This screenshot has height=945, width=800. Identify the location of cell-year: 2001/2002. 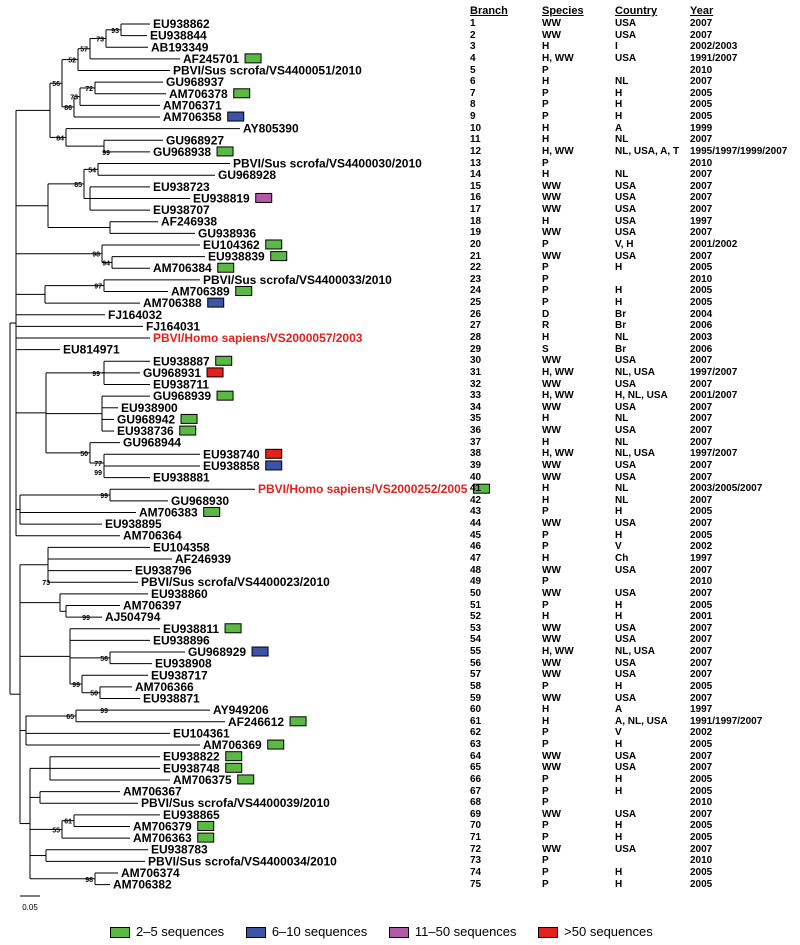
(714, 244).